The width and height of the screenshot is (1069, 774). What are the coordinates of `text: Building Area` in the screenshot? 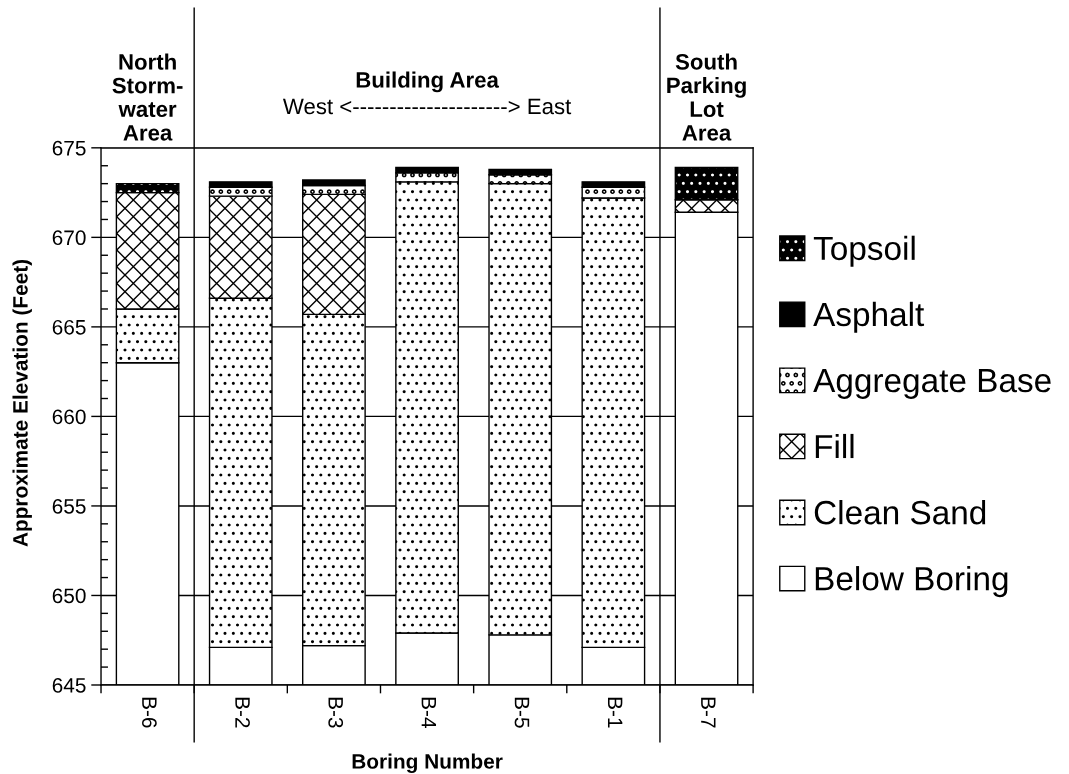 It's located at (428, 82).